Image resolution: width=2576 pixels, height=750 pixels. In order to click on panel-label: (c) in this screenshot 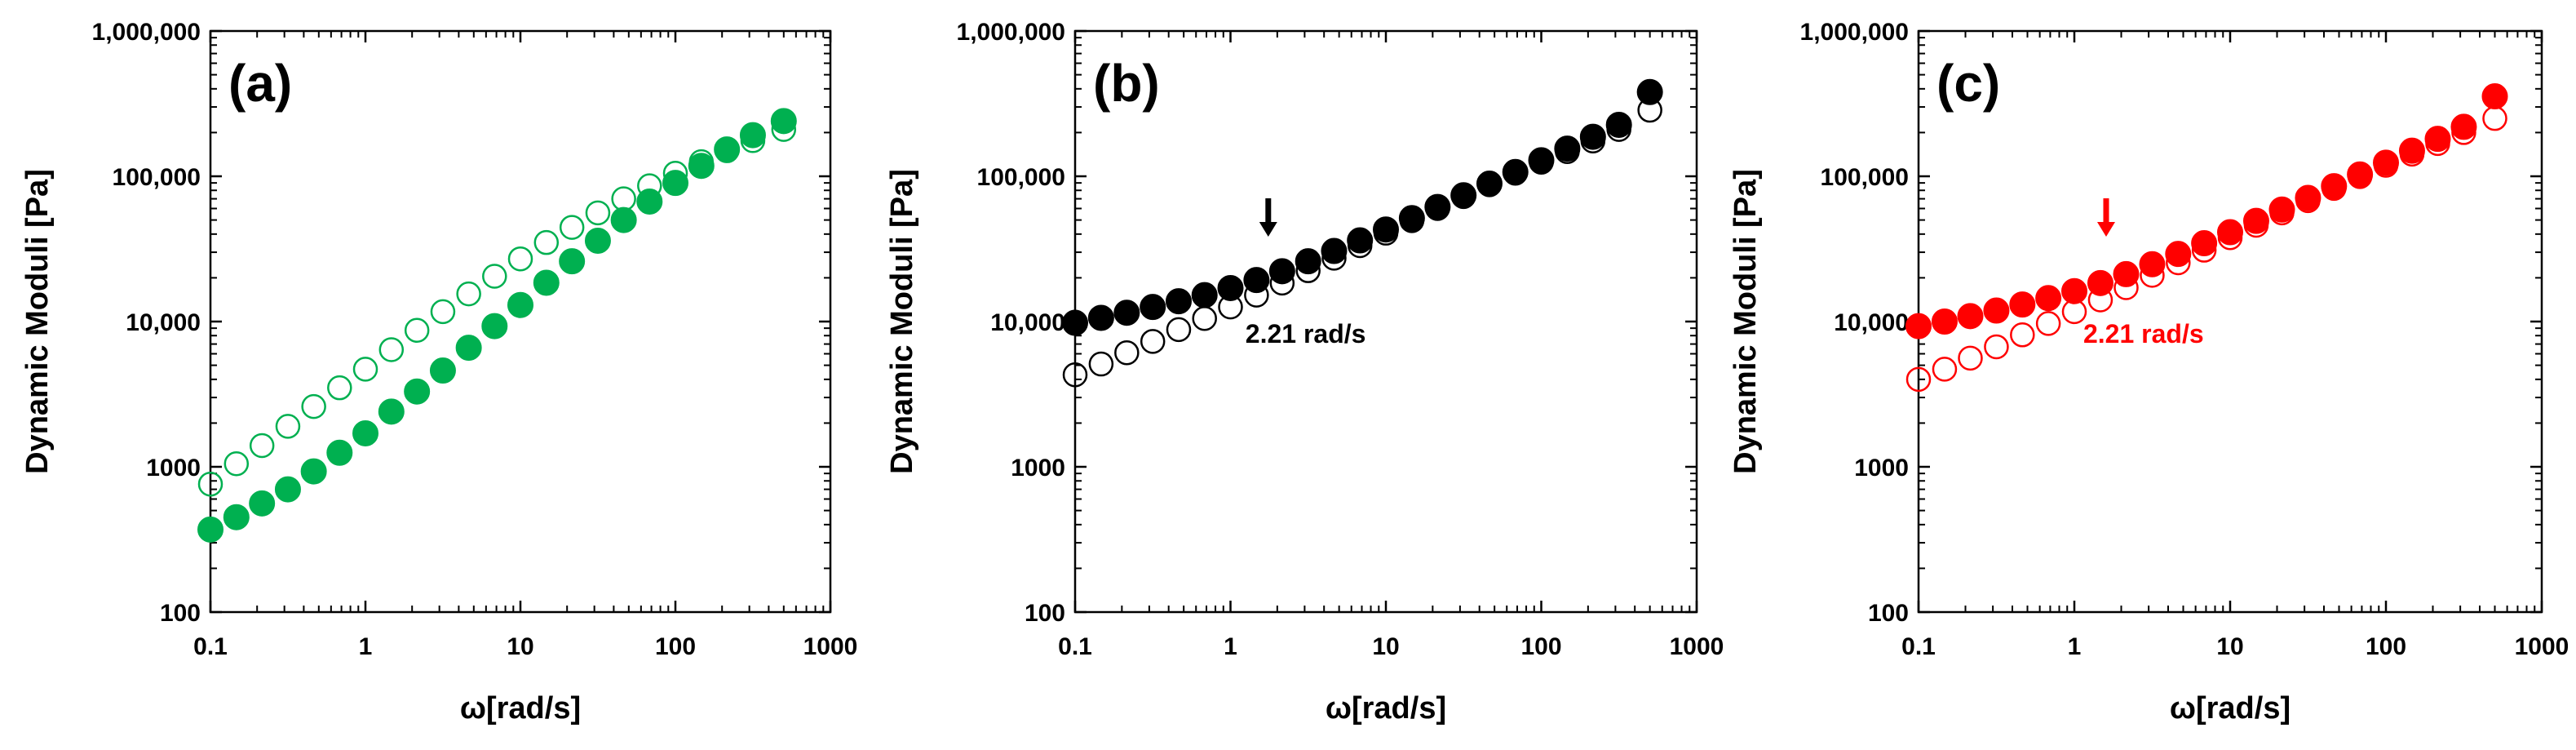, I will do `click(1968, 84)`.